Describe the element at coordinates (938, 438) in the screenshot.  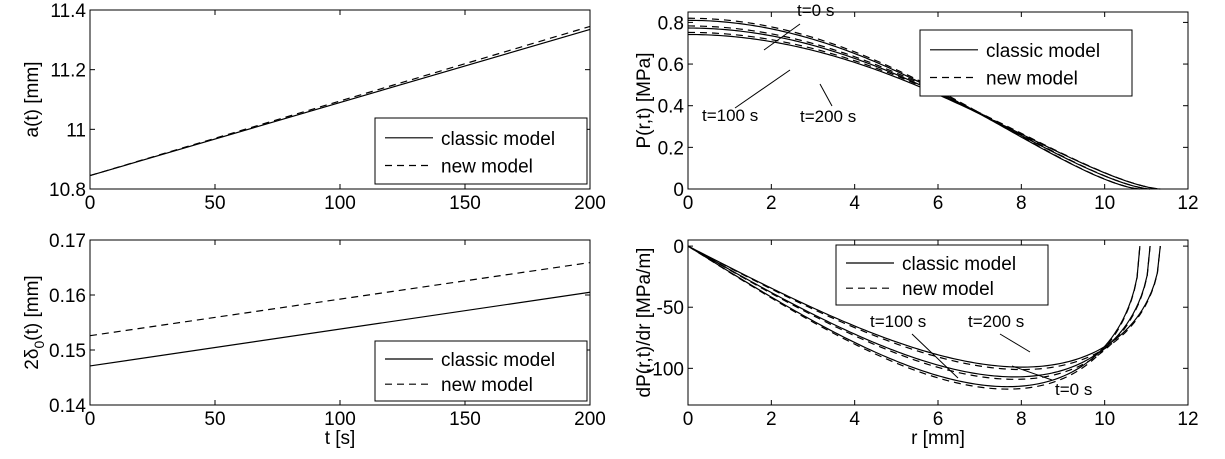
I see `x-axis-label: r [mm]` at that location.